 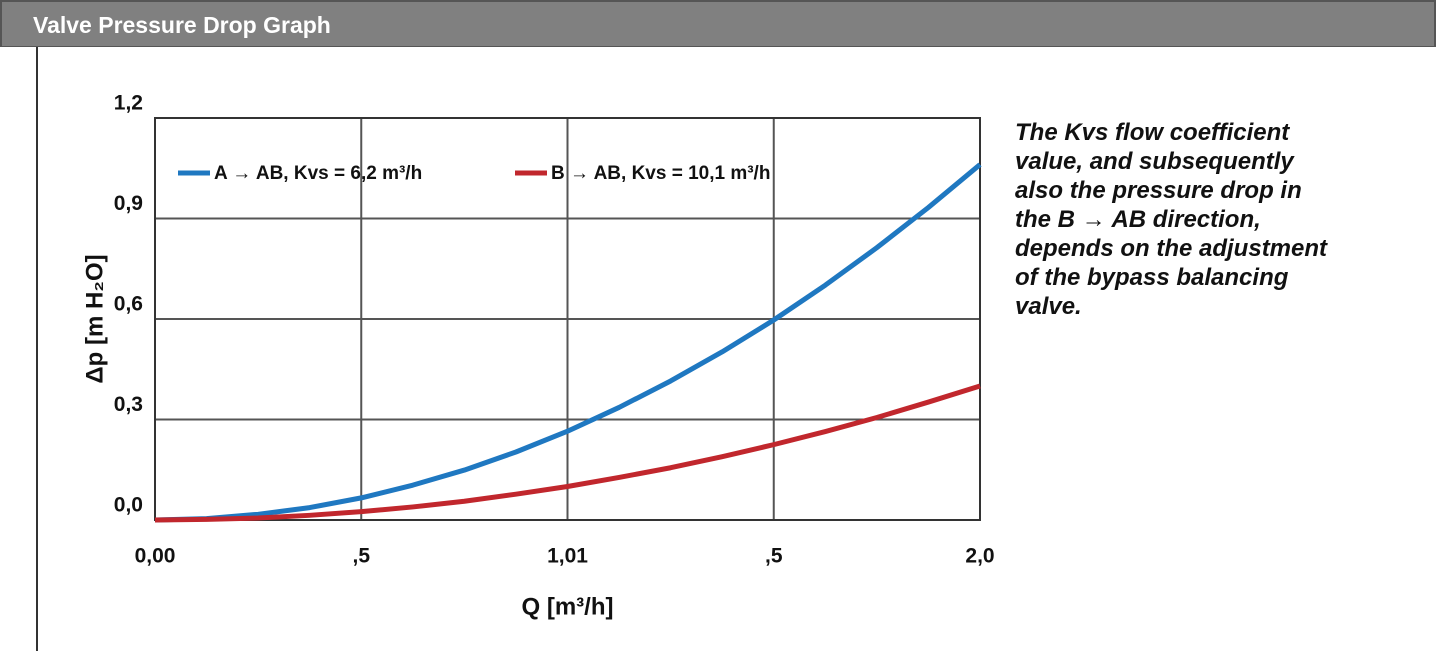 What do you see at coordinates (128, 304) in the screenshot?
I see `y-tick-label: 0,6` at bounding box center [128, 304].